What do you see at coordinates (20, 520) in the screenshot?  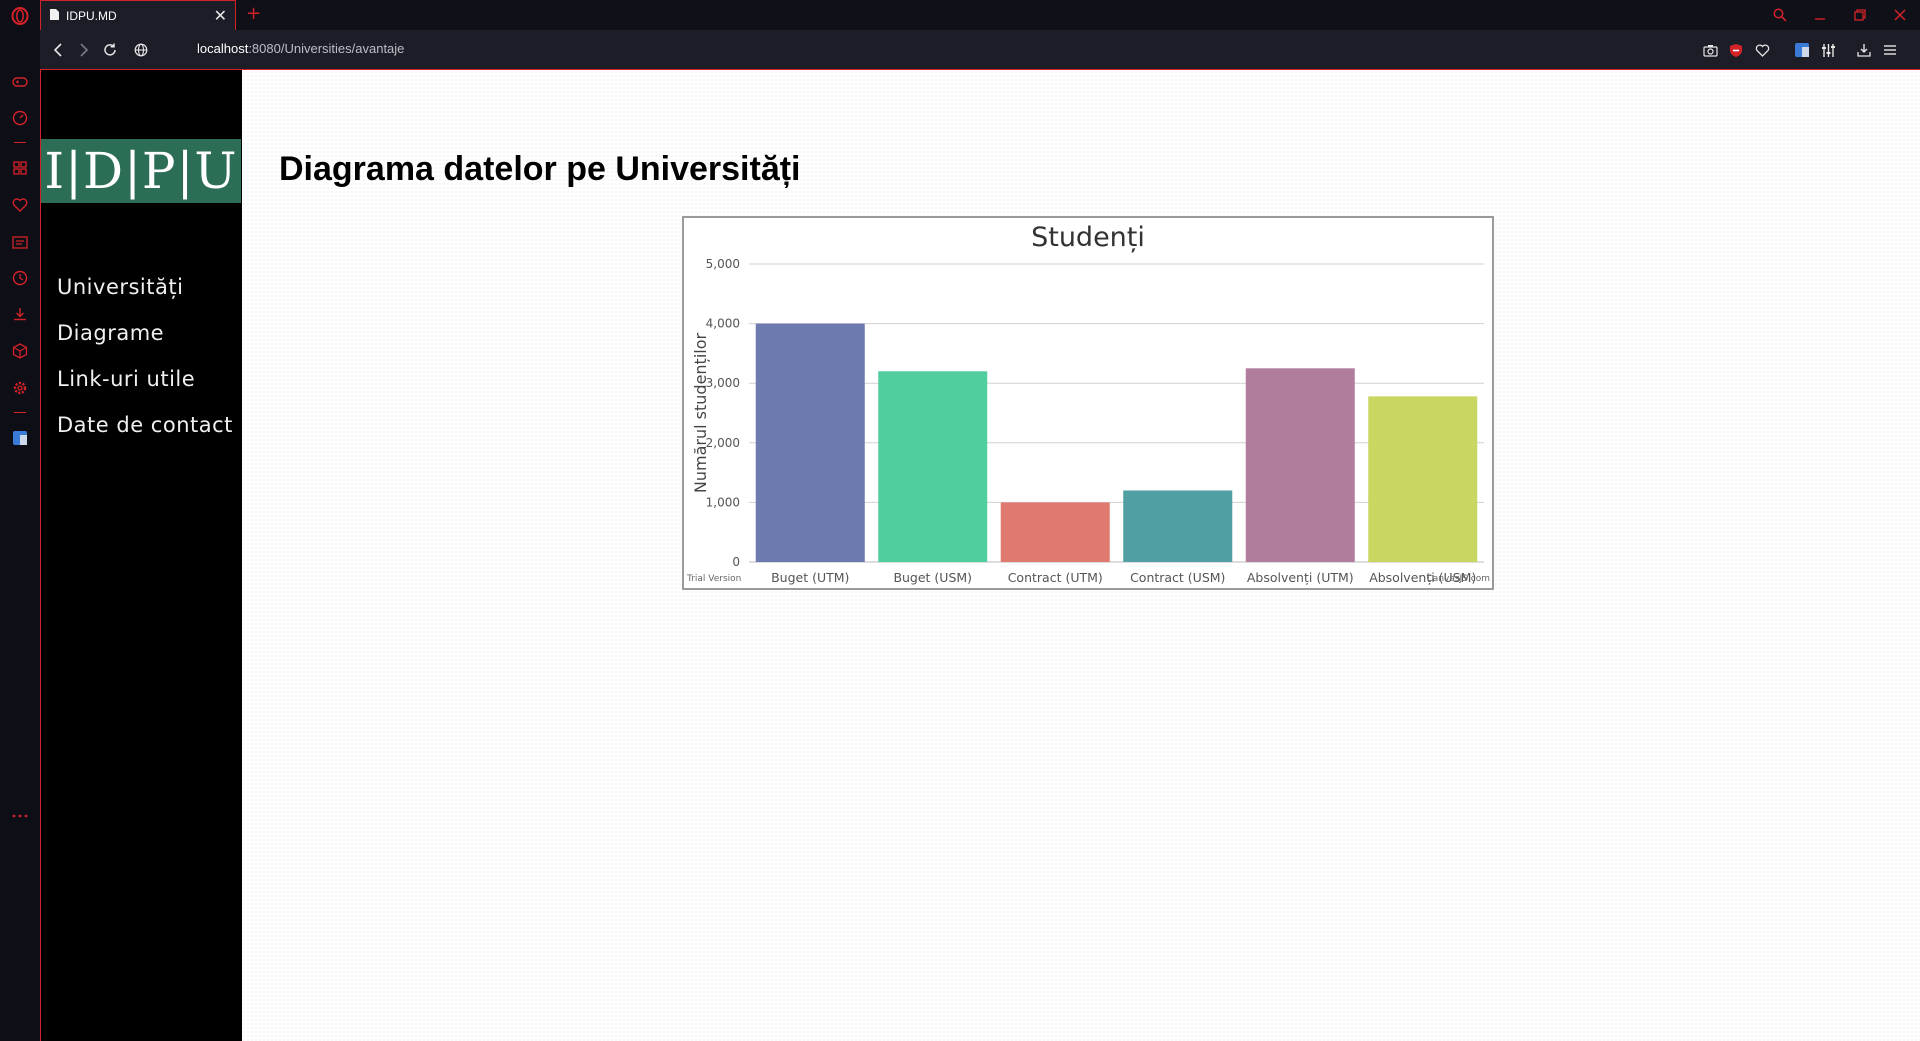 I see `browser-sidebar` at bounding box center [20, 520].